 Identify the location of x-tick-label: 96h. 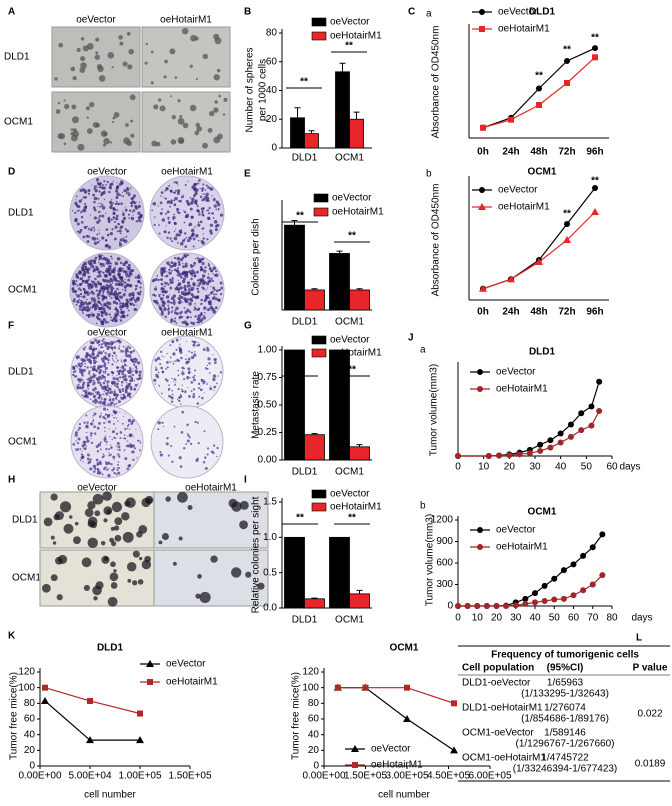
(594, 312).